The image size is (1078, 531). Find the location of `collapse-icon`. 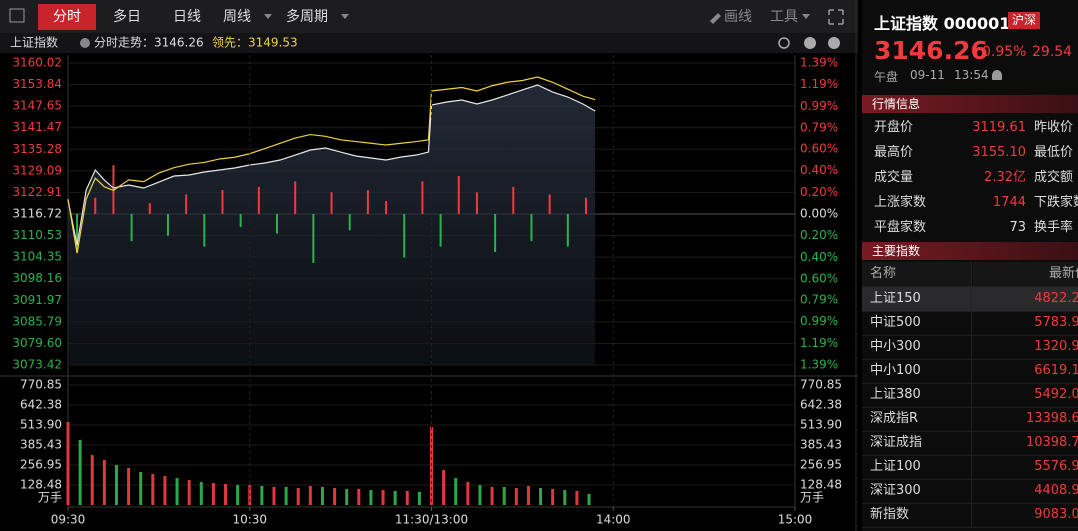

collapse-icon is located at coordinates (85, 43).